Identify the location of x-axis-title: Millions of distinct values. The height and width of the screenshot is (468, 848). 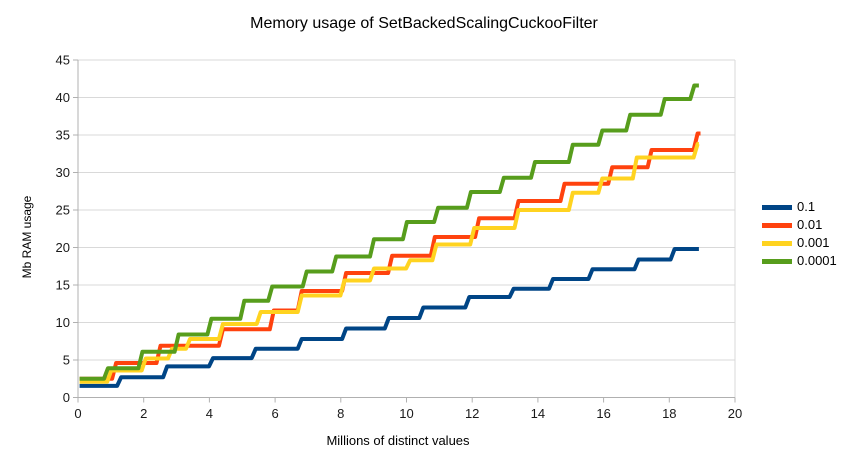
(398, 440).